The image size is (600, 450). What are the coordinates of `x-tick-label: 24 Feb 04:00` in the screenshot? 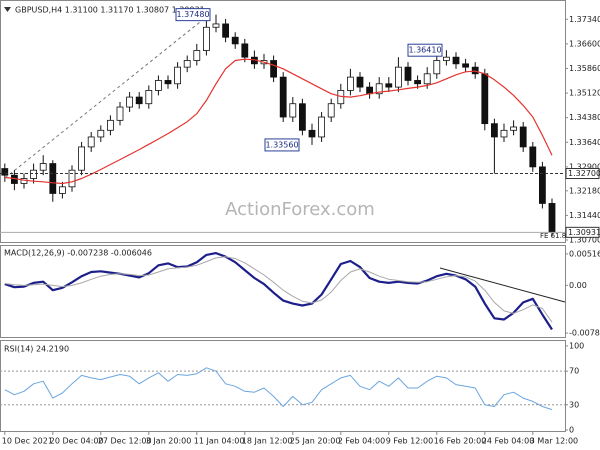 It's located at (508, 441).